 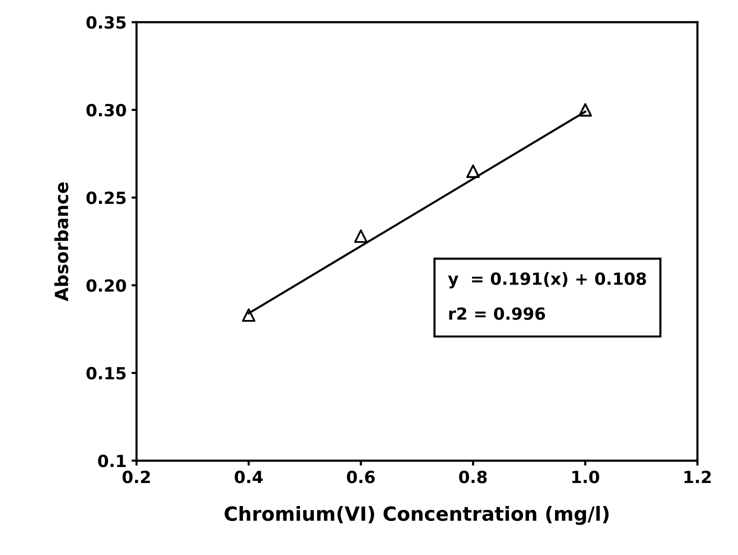 What do you see at coordinates (106, 22) in the screenshot?
I see `y-tick-label: 0.35` at bounding box center [106, 22].